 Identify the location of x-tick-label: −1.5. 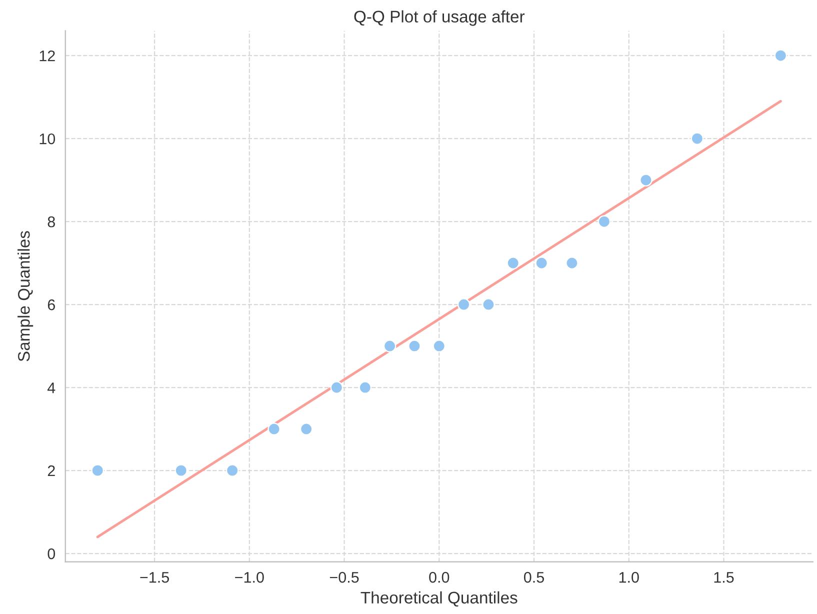
(154, 577).